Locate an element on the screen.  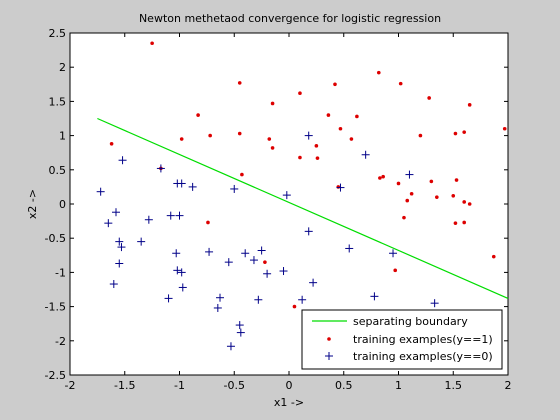
legend-label-negative: training examples(y==0) is located at coordinates (423, 356).